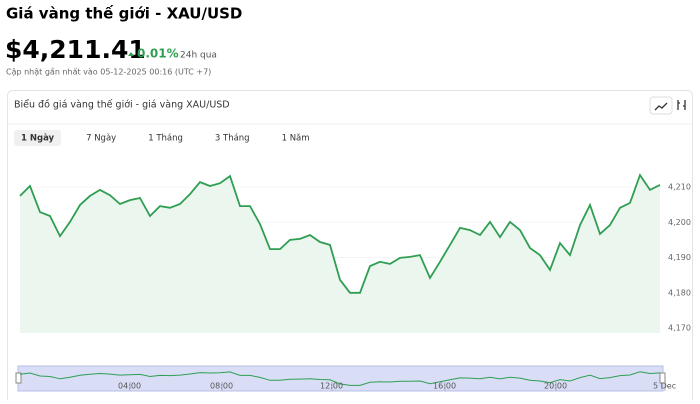  What do you see at coordinates (444, 386) in the screenshot?
I see `x-tick-label: 16:00` at bounding box center [444, 386].